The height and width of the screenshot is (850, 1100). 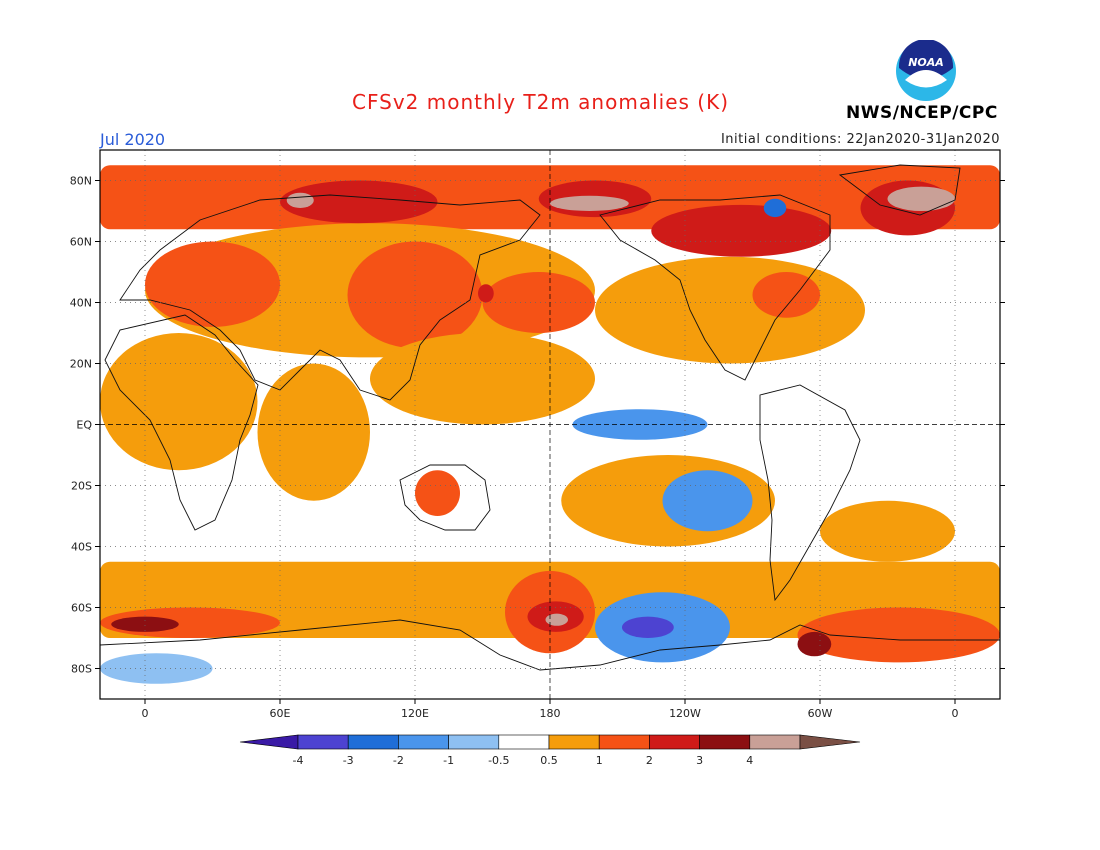 I want to click on anomaly-region-antarctic-cold, so click(x=156, y=668).